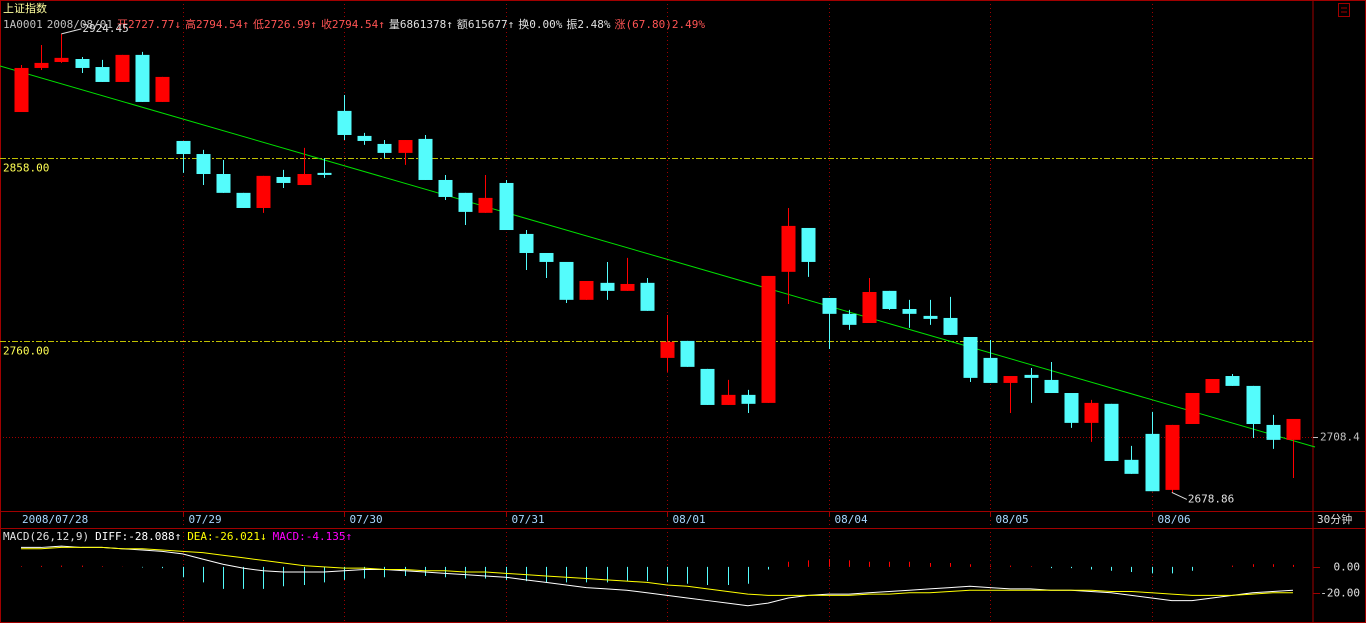 Image resolution: width=1366 pixels, height=623 pixels. Describe the element at coordinates (226, 536) in the screenshot. I see `legend-entry: DEA:-26.021↓` at that location.